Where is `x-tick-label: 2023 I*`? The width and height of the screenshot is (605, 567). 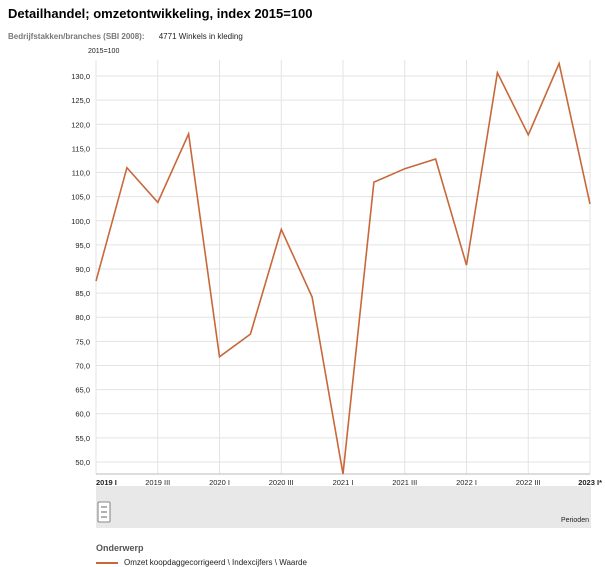 x-tick-label: 2023 I* is located at coordinates (590, 482).